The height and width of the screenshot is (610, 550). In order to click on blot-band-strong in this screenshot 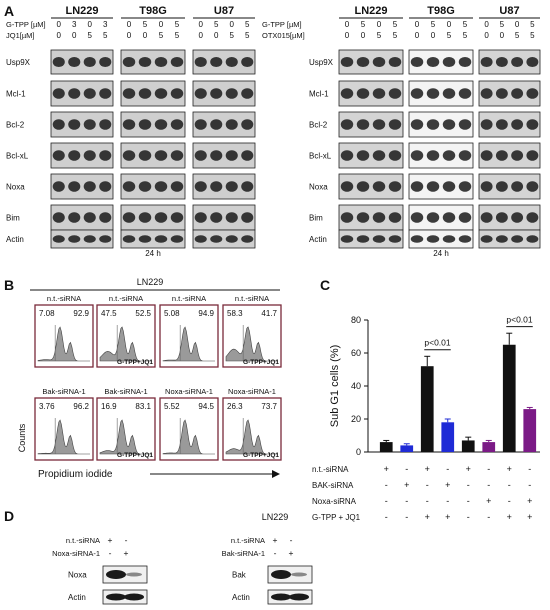, I will do `click(281, 574)`.